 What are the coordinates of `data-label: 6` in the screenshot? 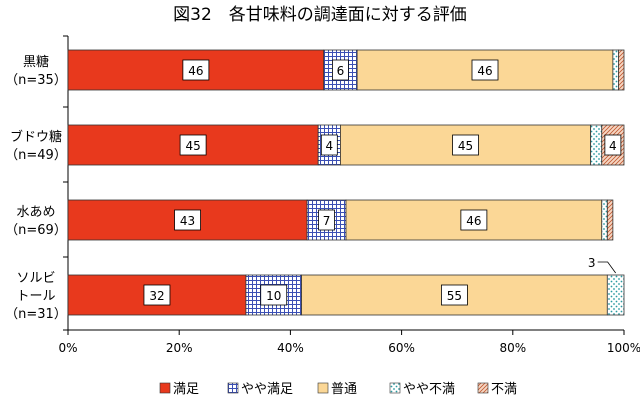 It's located at (341, 71).